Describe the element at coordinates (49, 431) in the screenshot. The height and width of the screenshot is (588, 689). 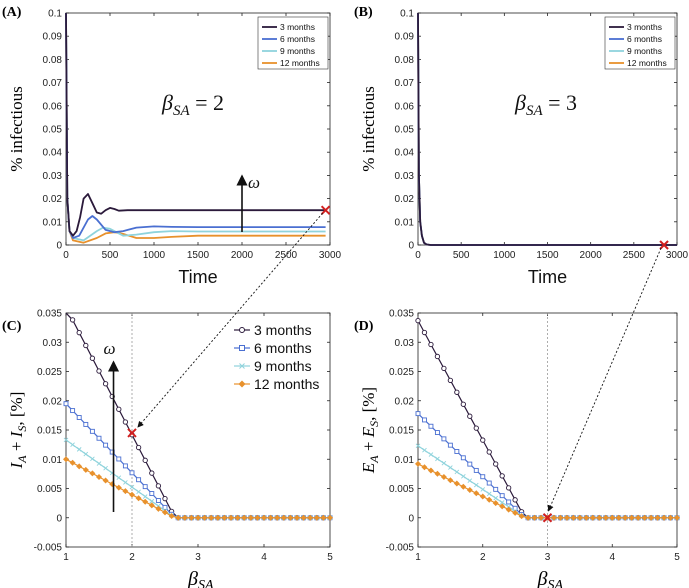
I see `y-tick-label: 0.015` at that location.